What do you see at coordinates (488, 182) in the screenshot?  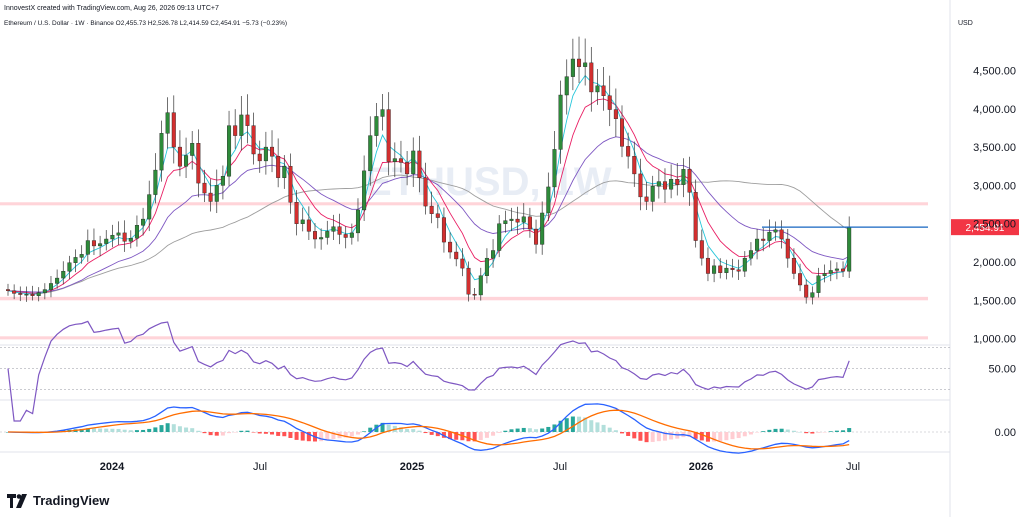 I see `watermark: ETHUSD, 1W` at bounding box center [488, 182].